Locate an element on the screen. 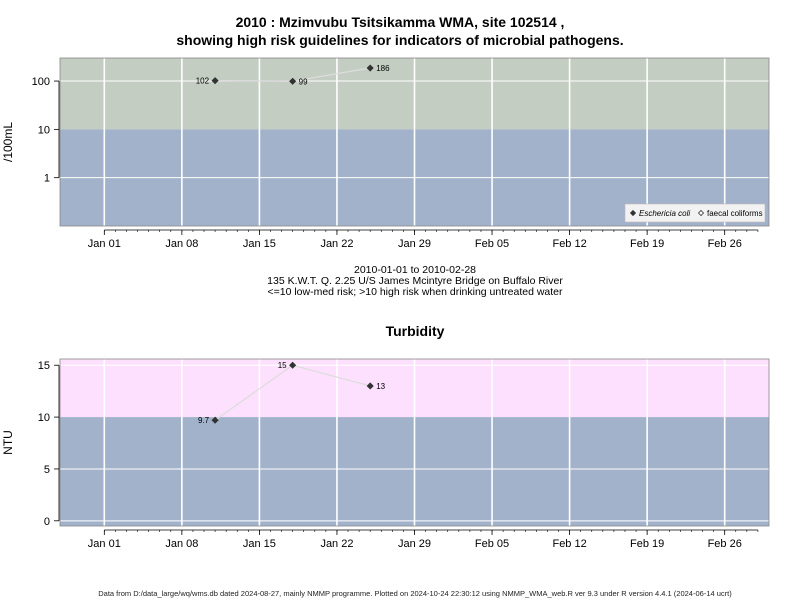 This screenshot has height=600, width=800. data-label: 13 is located at coordinates (380, 386).